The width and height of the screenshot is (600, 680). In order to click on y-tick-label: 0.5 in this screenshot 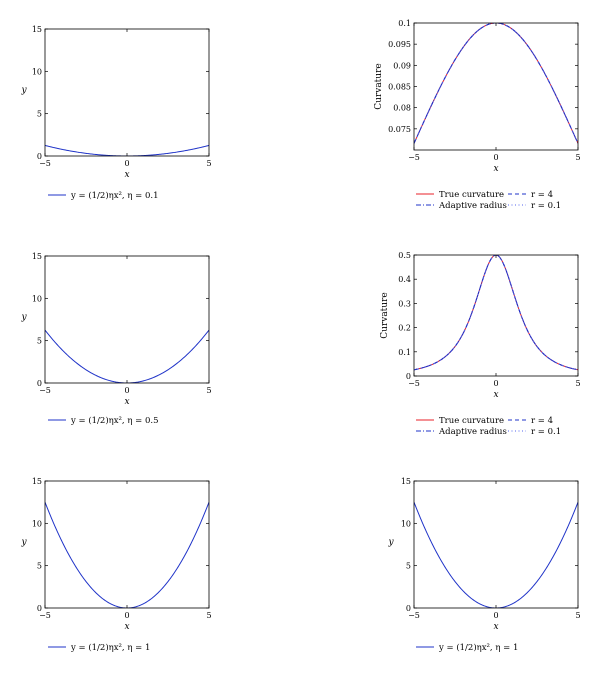, I will do `click(404, 255)`.